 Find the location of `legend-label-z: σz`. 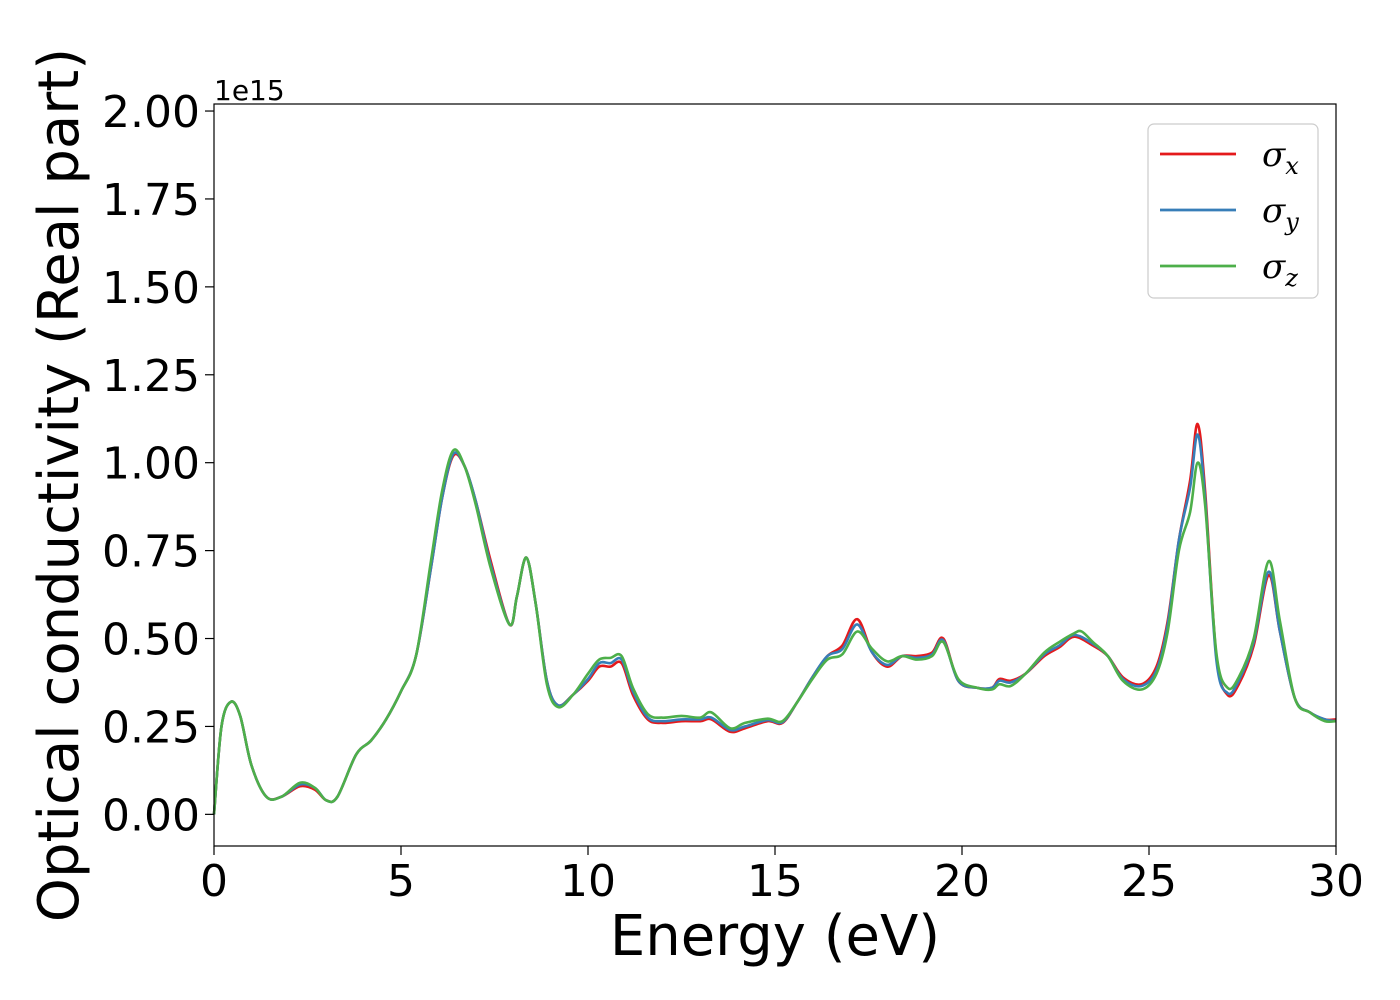

legend-label-z: σz is located at coordinates (1280, 269).